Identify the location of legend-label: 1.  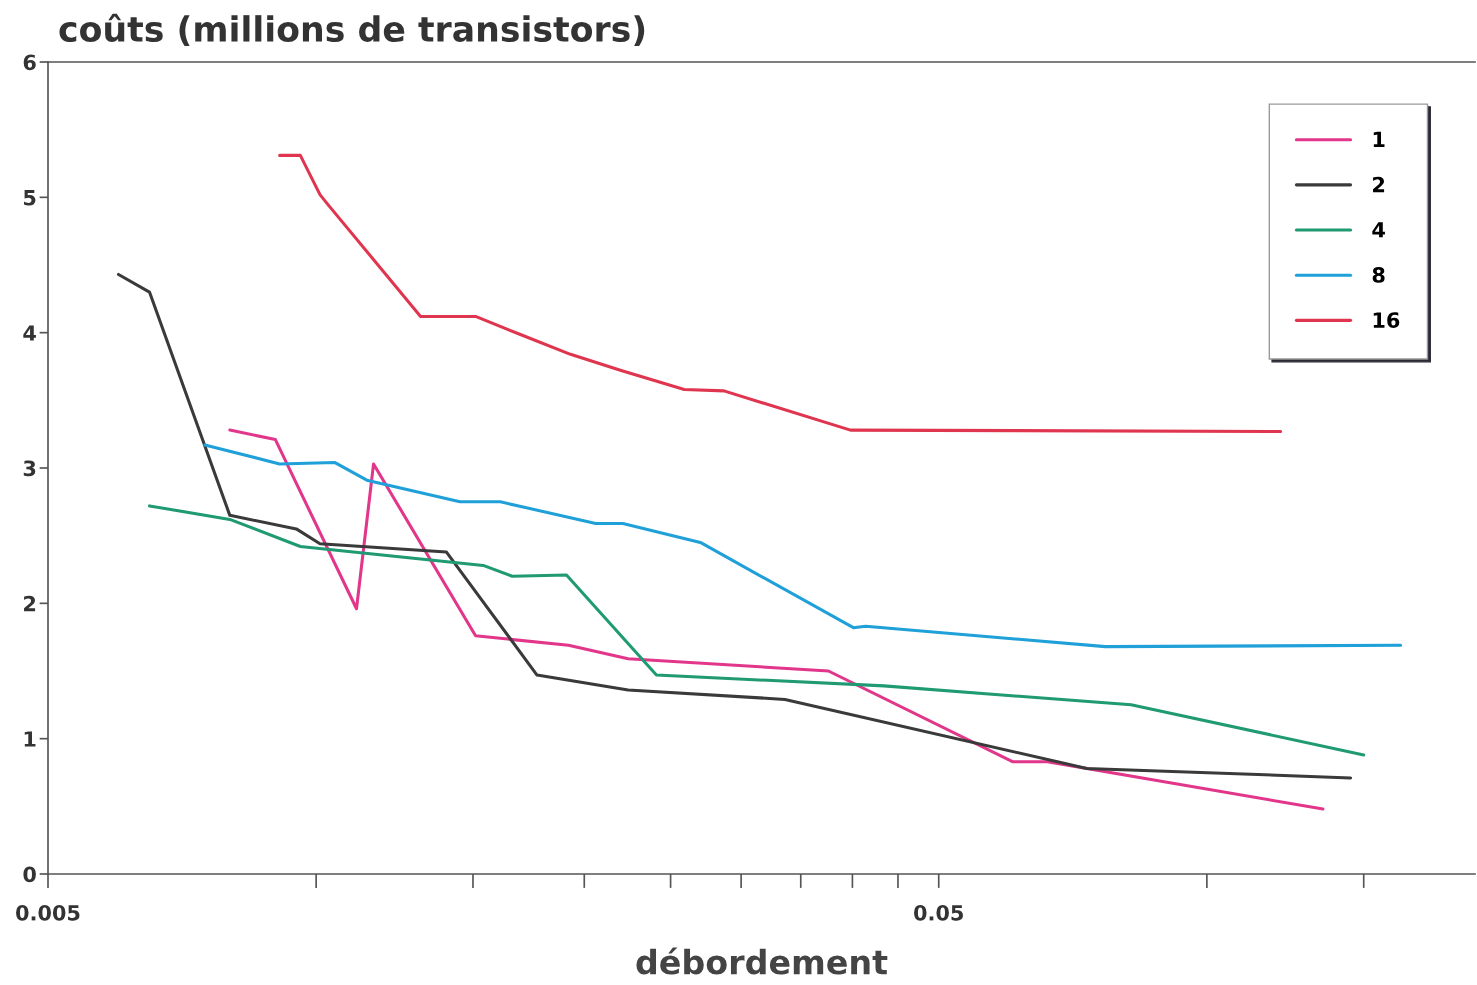
(1379, 139).